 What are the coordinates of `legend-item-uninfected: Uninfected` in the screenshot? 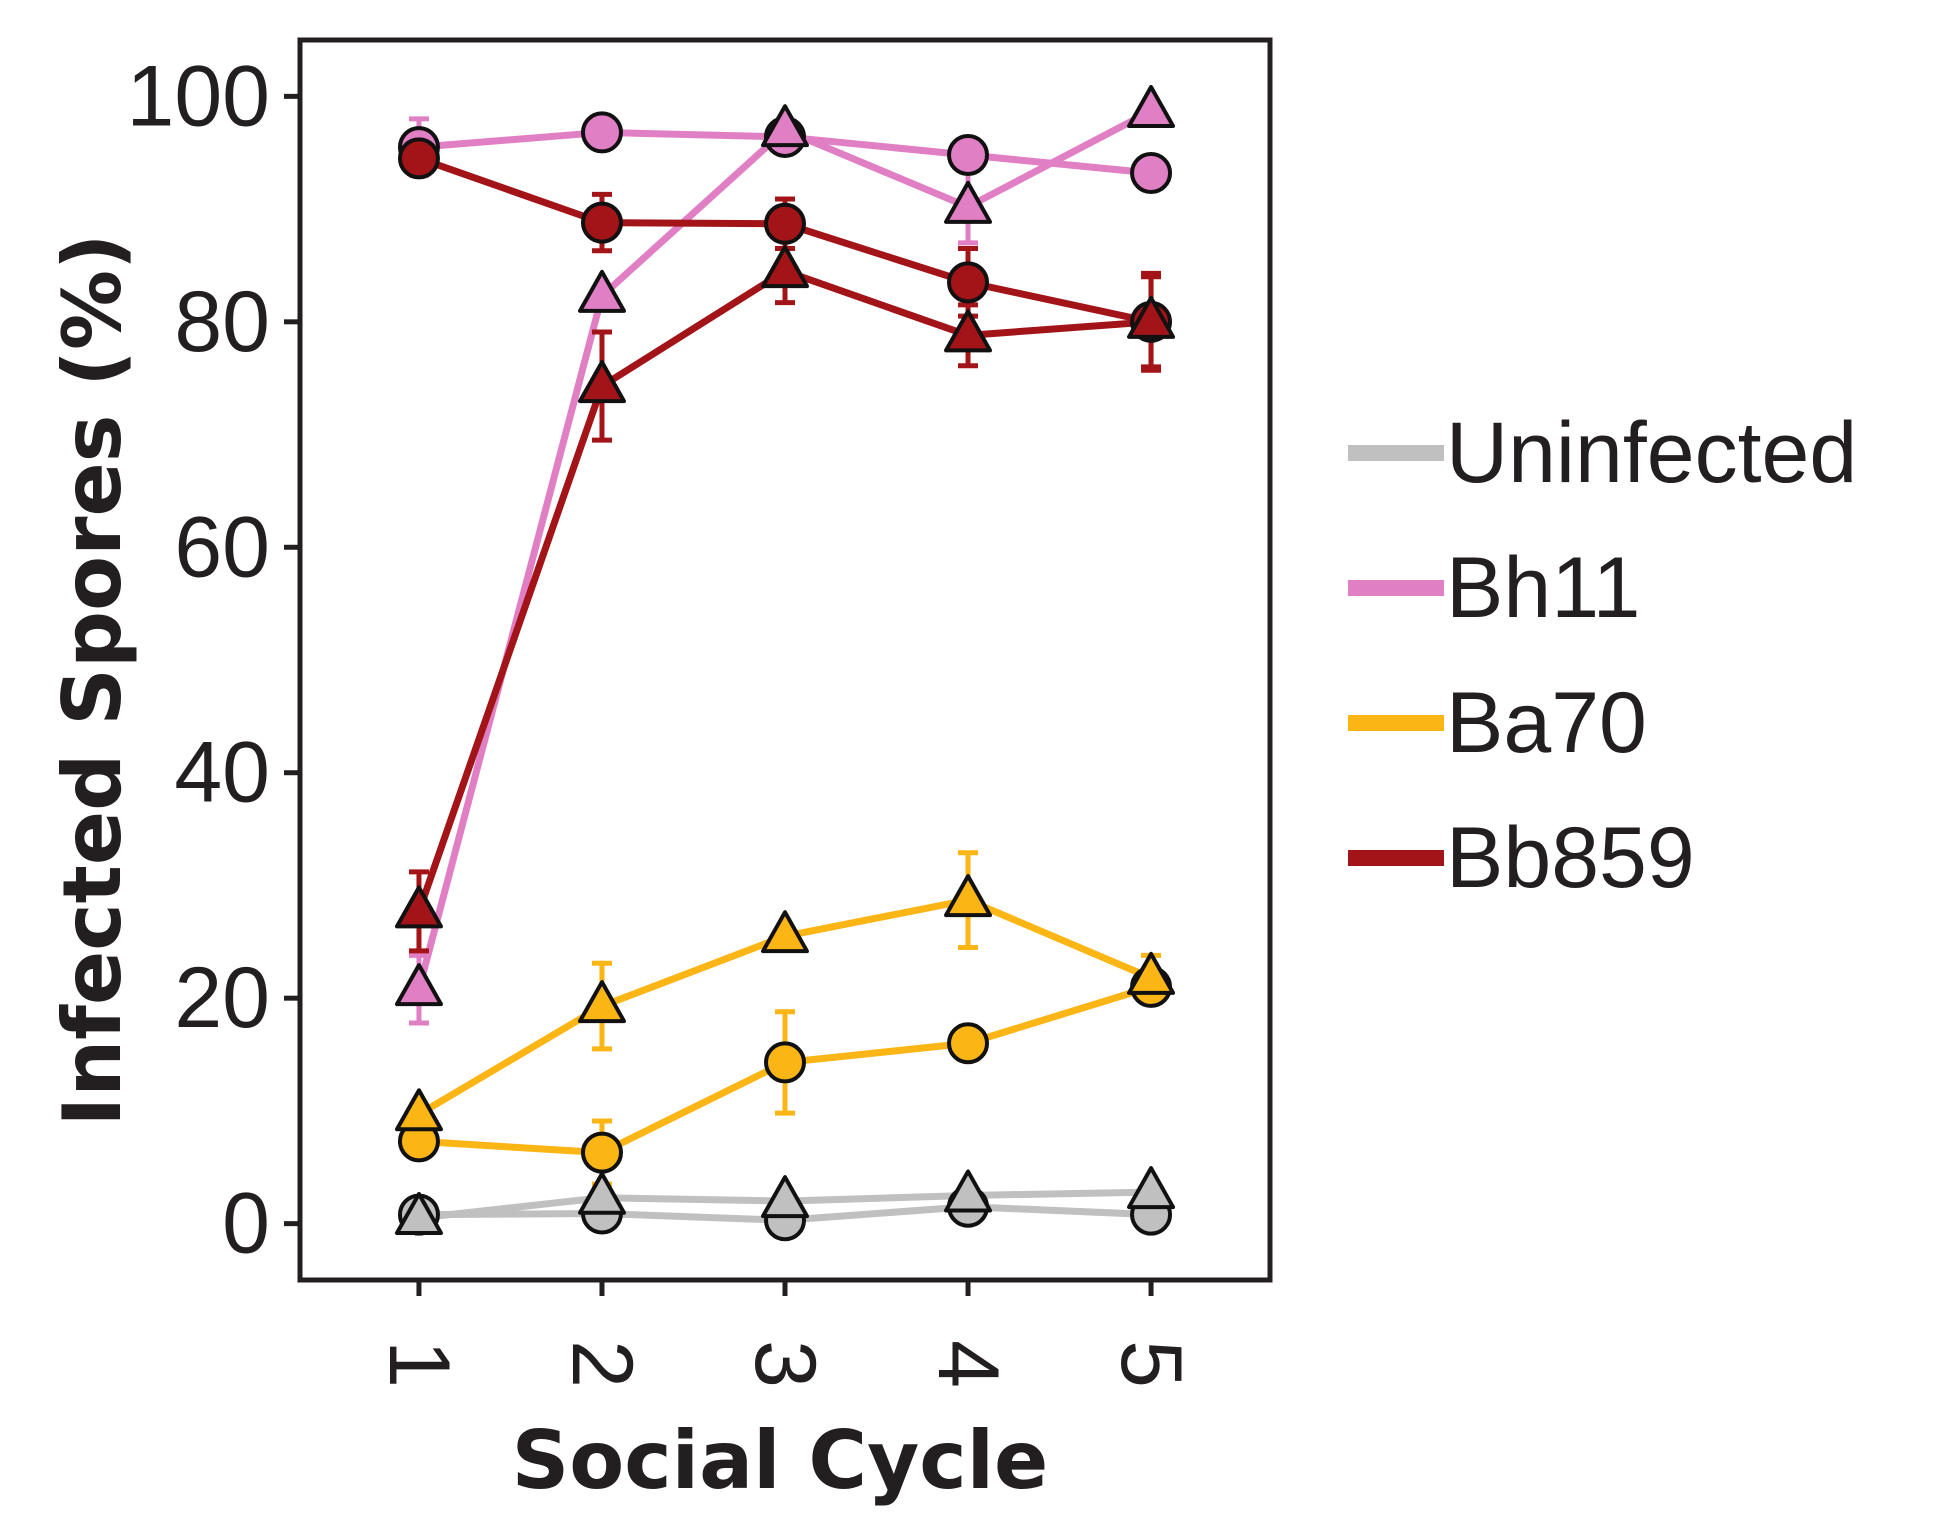 It's located at (1602, 453).